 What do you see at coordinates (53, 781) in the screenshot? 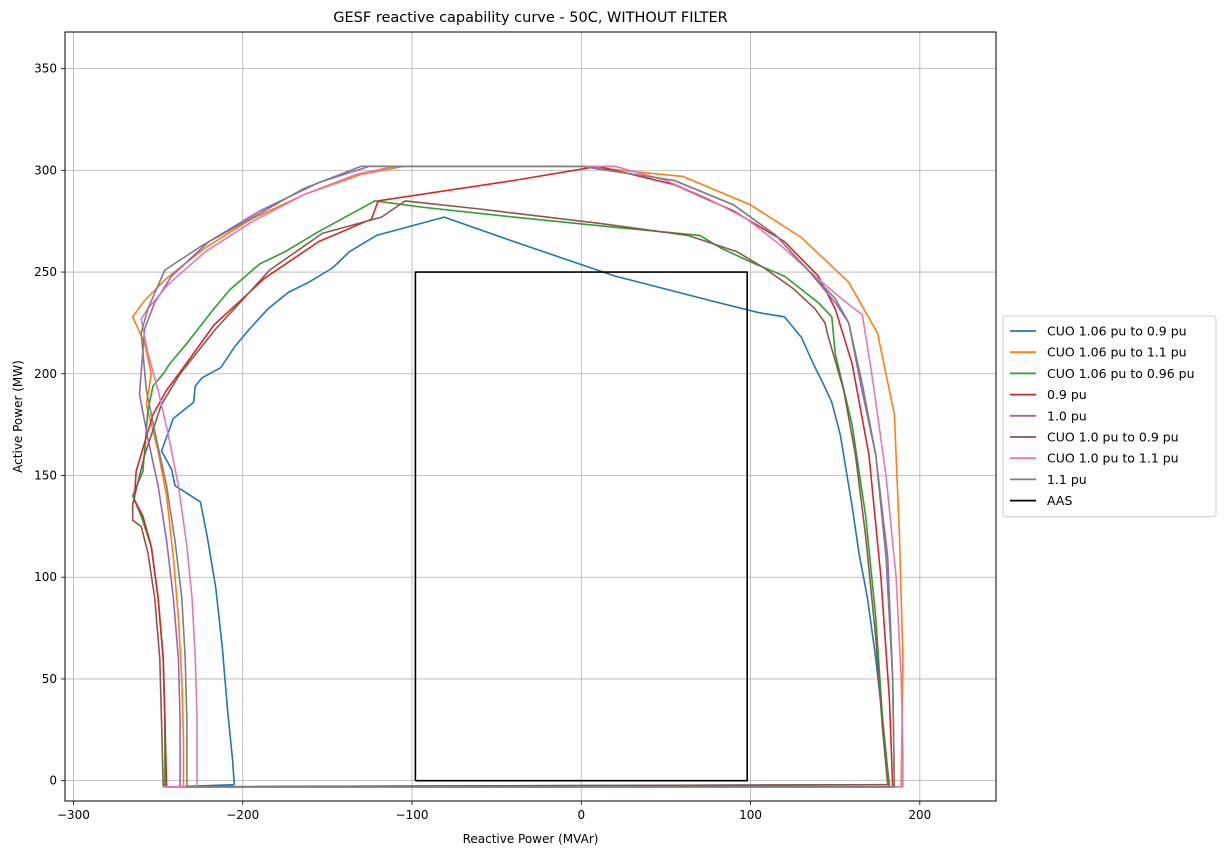
I see `y-tick-label: 0` at bounding box center [53, 781].